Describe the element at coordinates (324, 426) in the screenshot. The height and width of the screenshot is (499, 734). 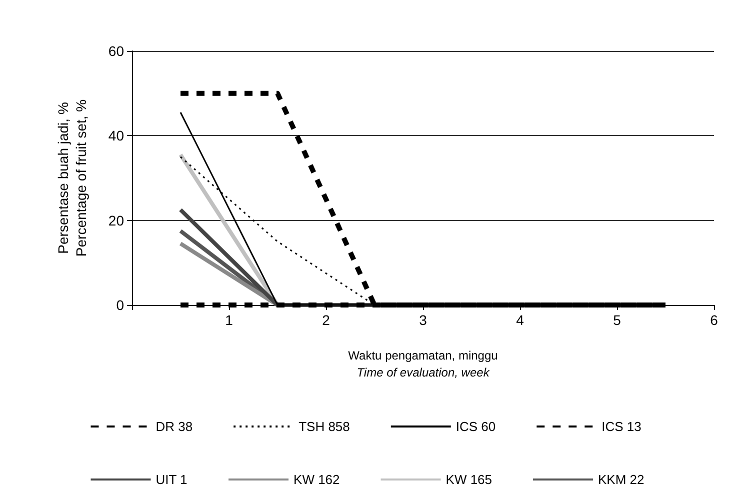
I see `legend-label: TSH 858` at that location.